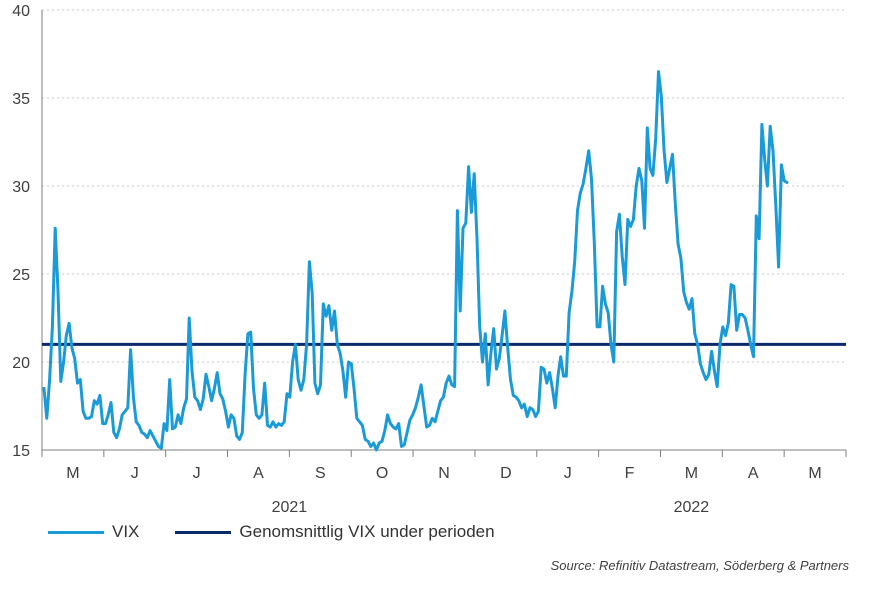 This screenshot has height=589, width=879. I want to click on y-tick-label: 40, so click(21, 11).